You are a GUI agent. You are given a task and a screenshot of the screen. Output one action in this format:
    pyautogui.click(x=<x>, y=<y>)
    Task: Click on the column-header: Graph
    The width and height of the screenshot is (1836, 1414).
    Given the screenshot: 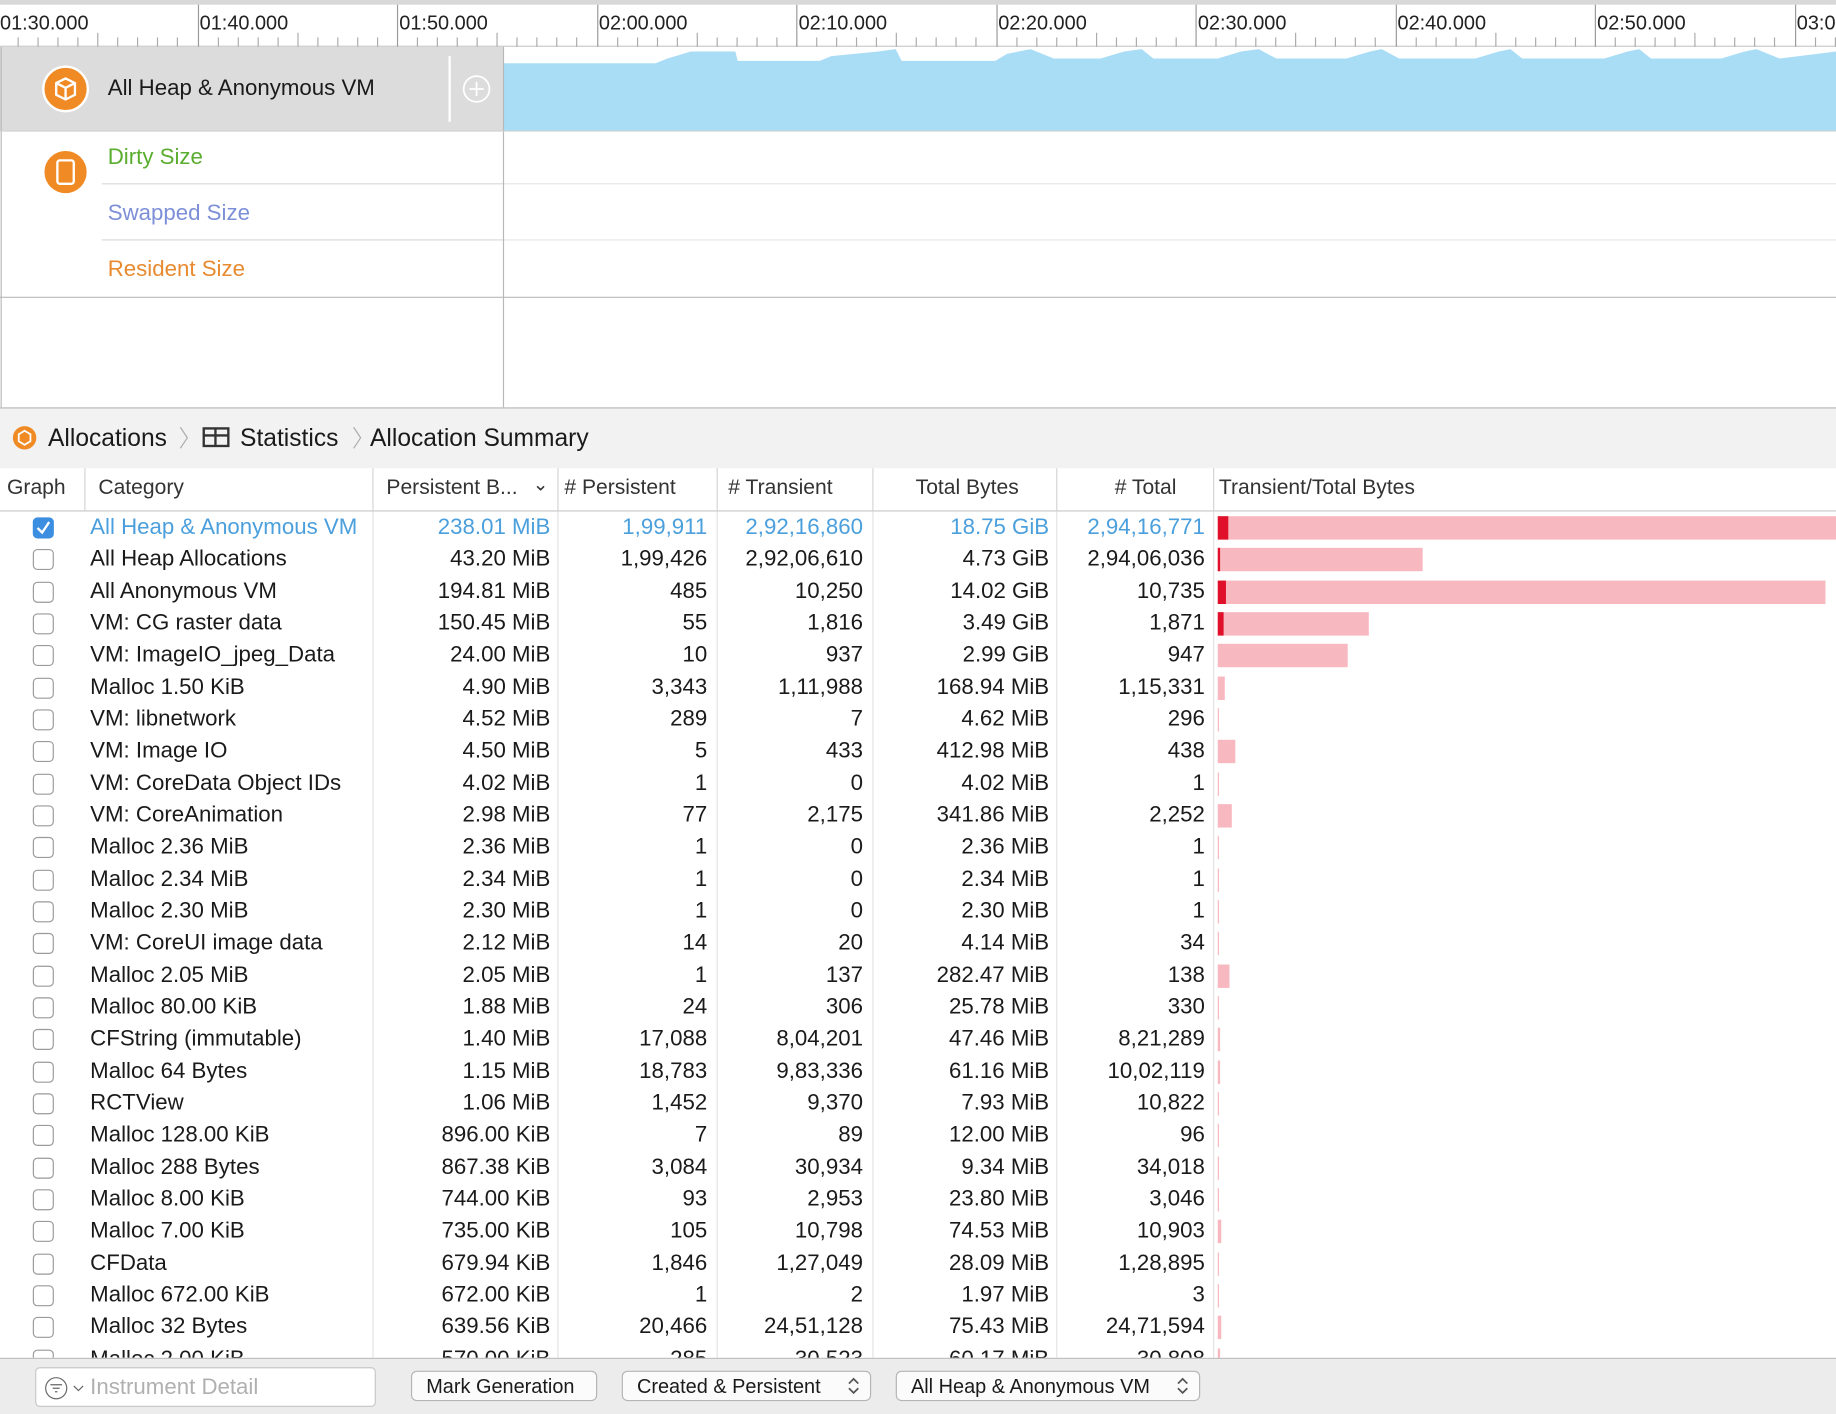 What is the action you would take?
    pyautogui.click(x=36, y=487)
    